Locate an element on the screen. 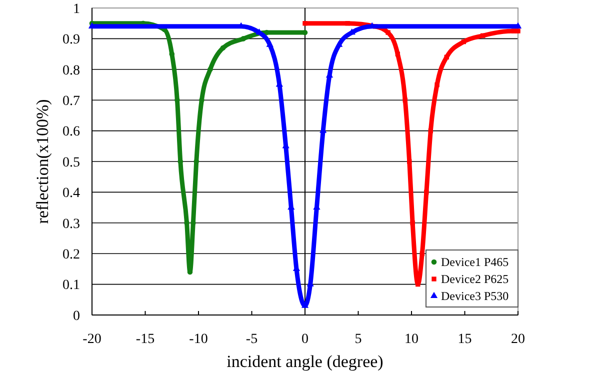  x-tick-label: -15 is located at coordinates (145, 339).